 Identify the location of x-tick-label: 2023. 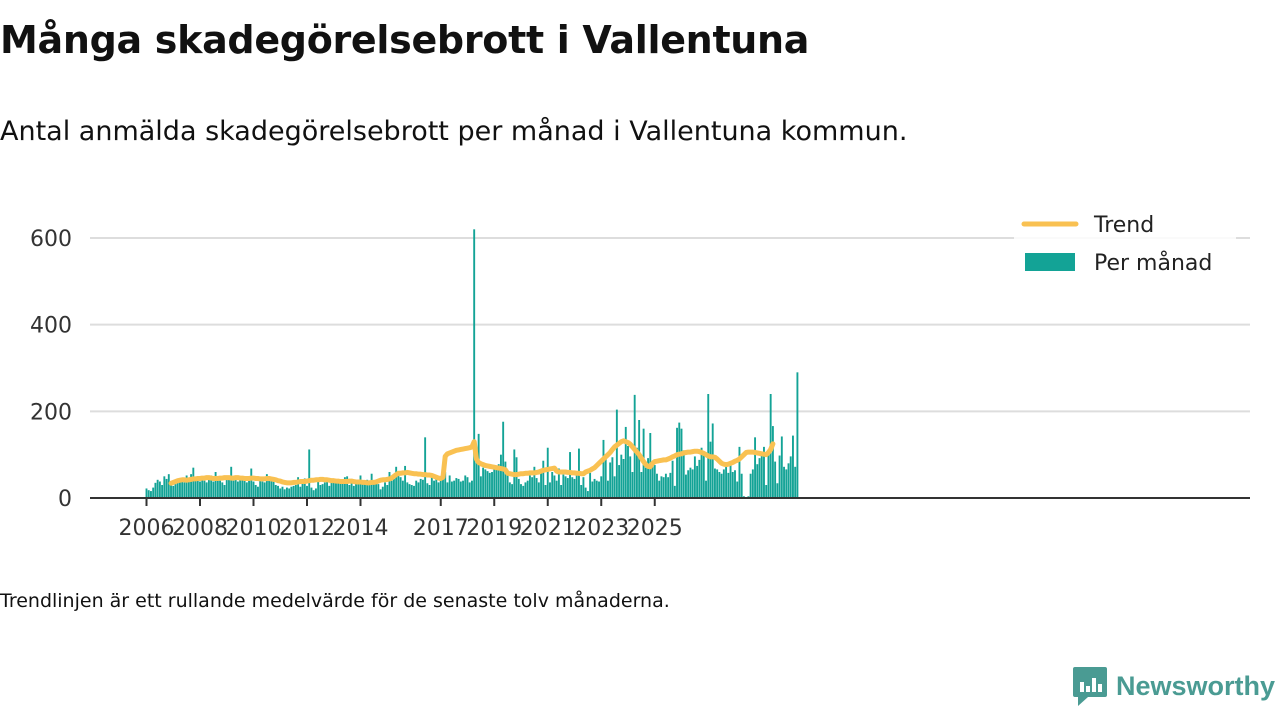
(601, 528).